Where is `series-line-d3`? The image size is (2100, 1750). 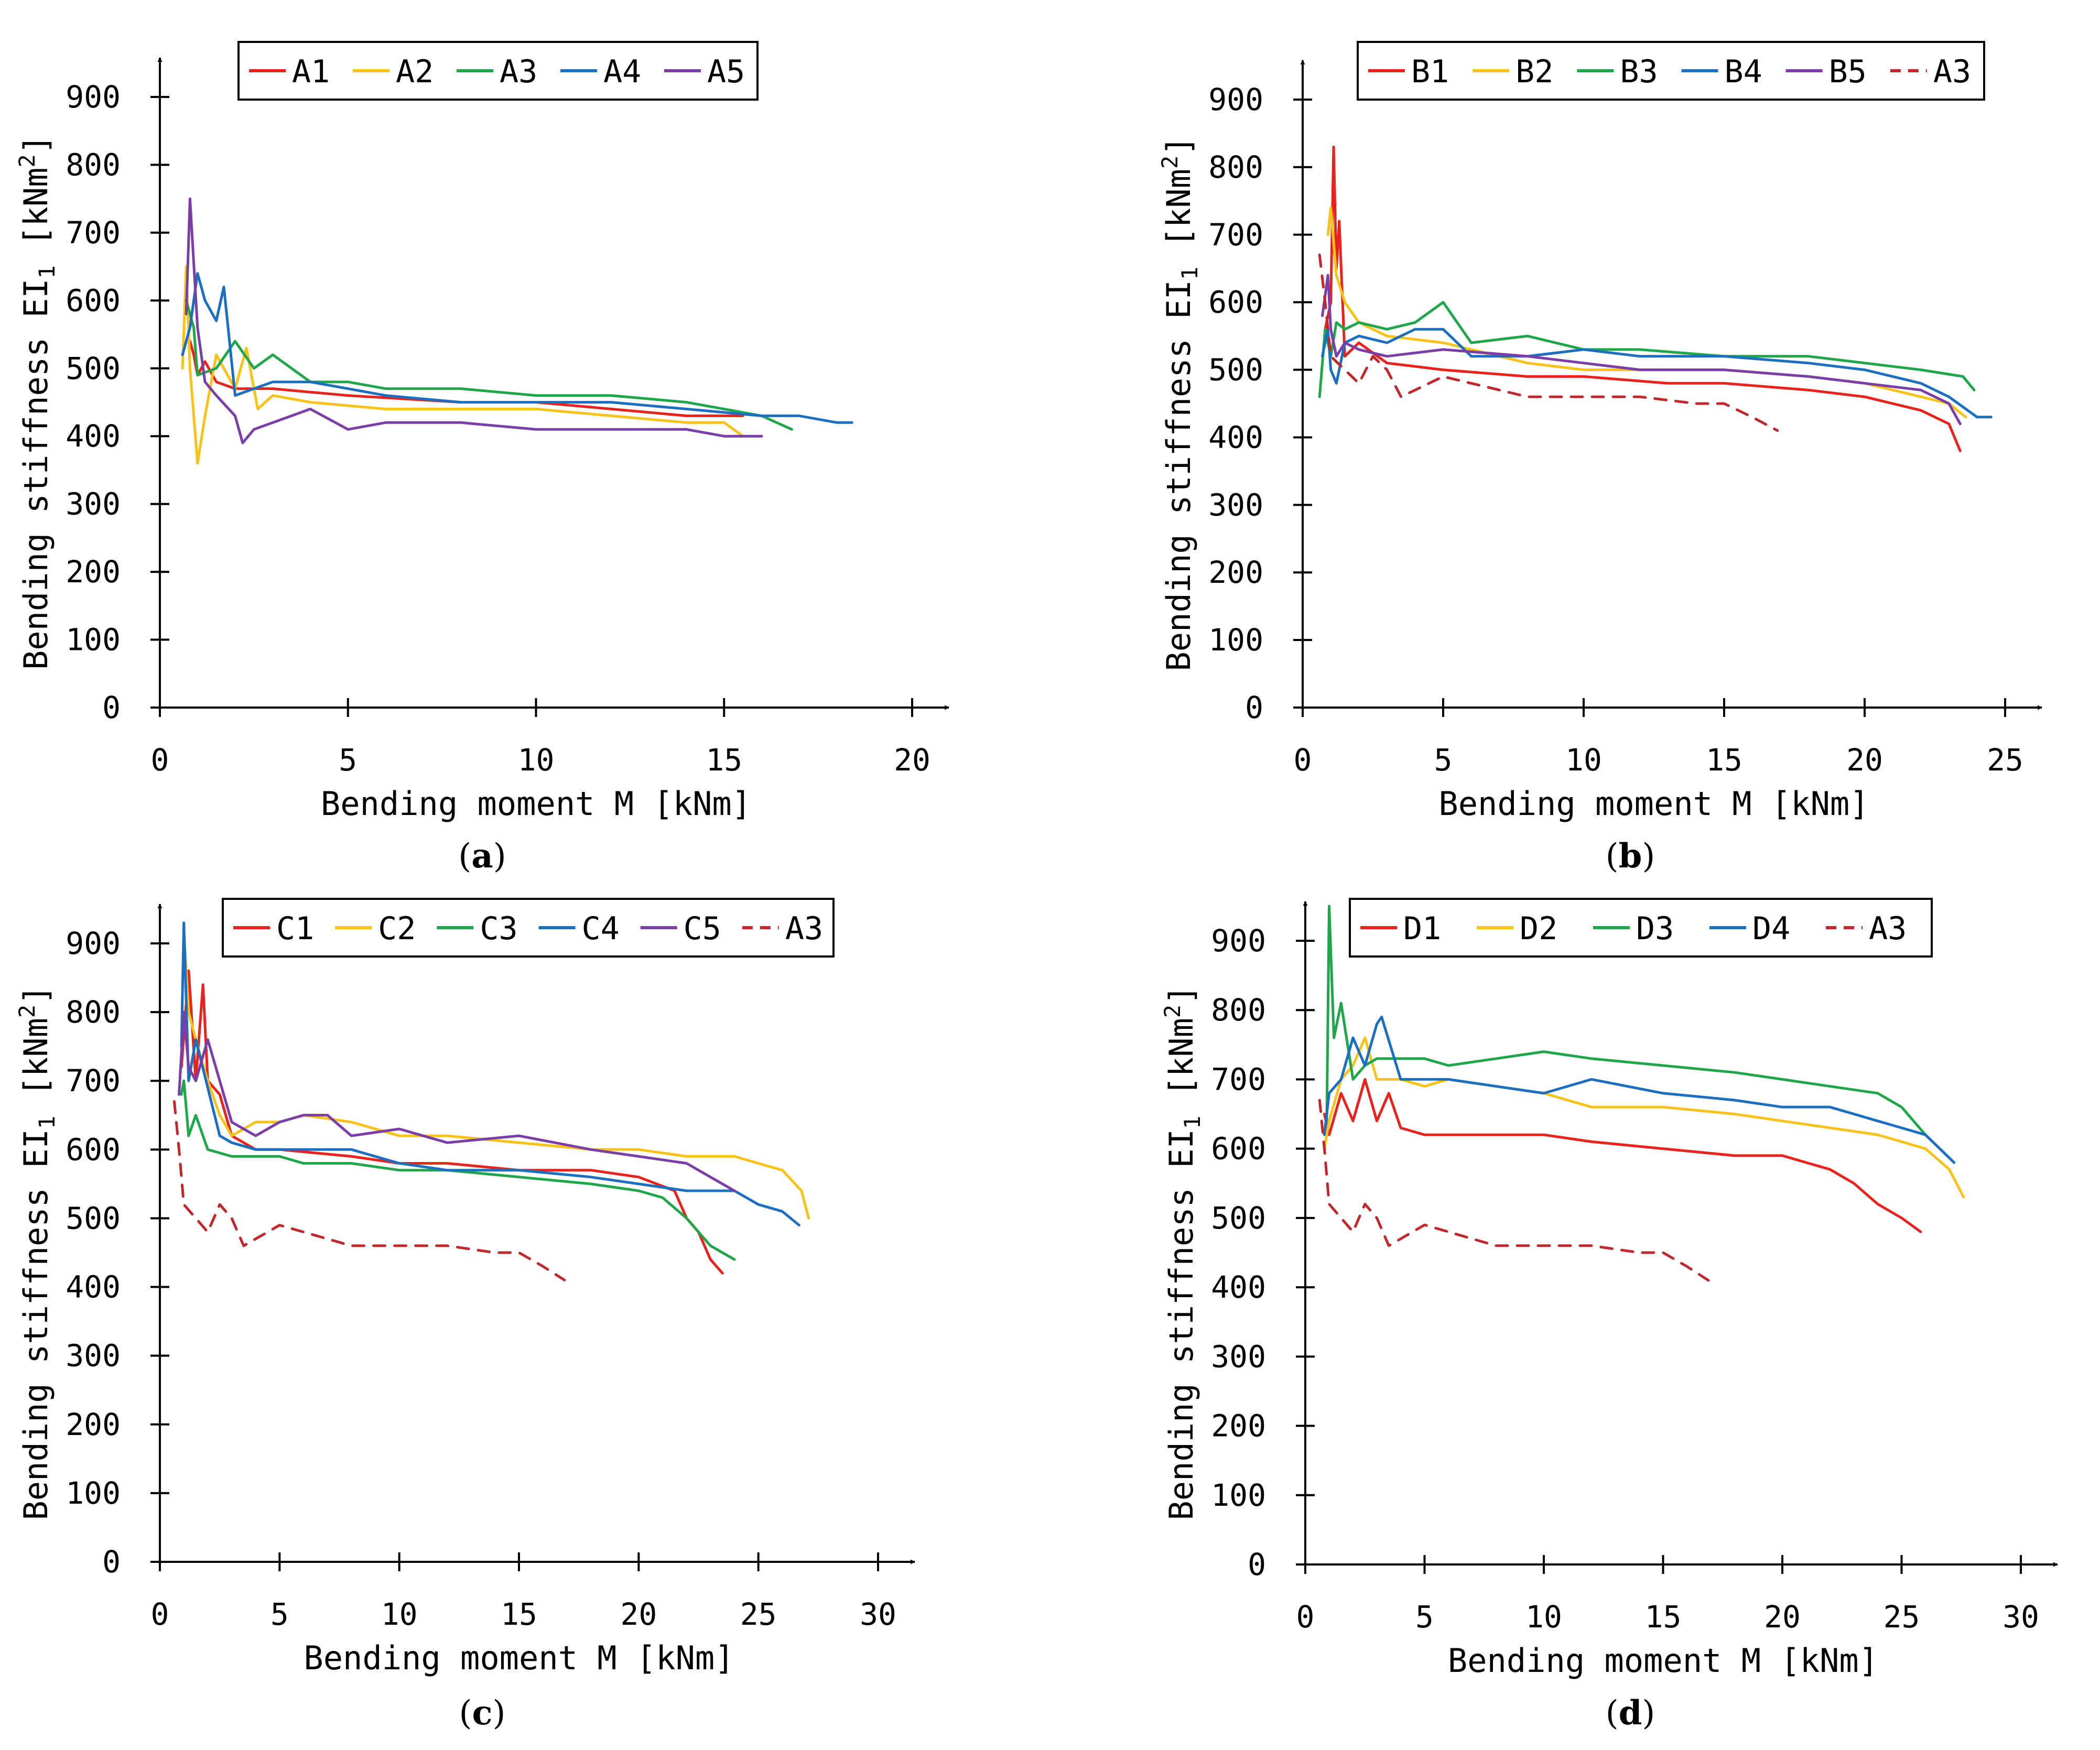 series-line-d3 is located at coordinates (1626, 1020).